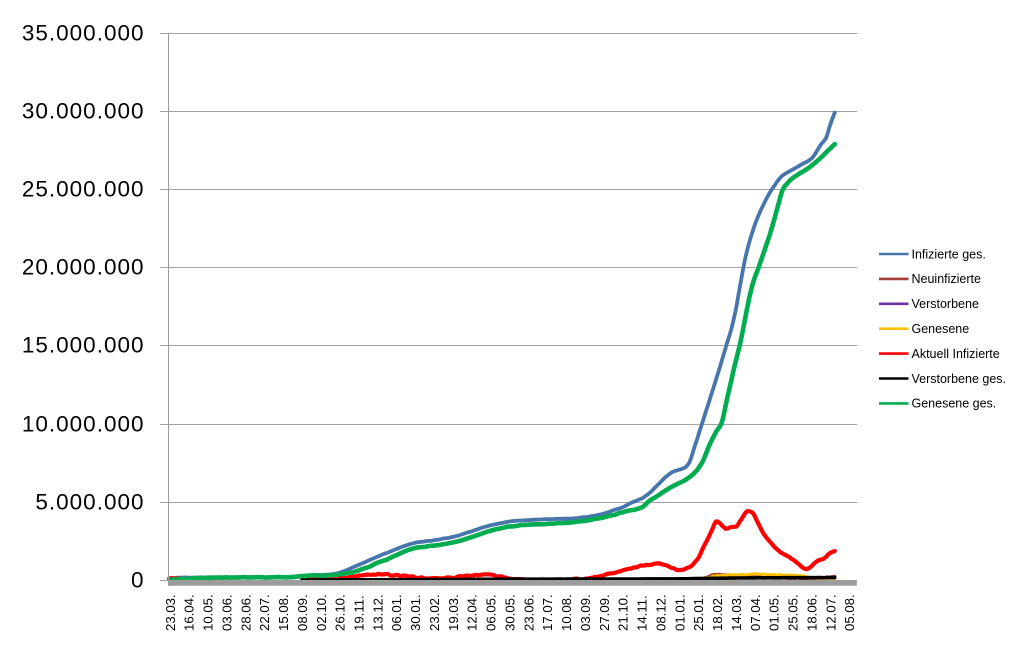 This screenshot has width=1011, height=660. I want to click on svg-text: 25.05., so click(793, 612).